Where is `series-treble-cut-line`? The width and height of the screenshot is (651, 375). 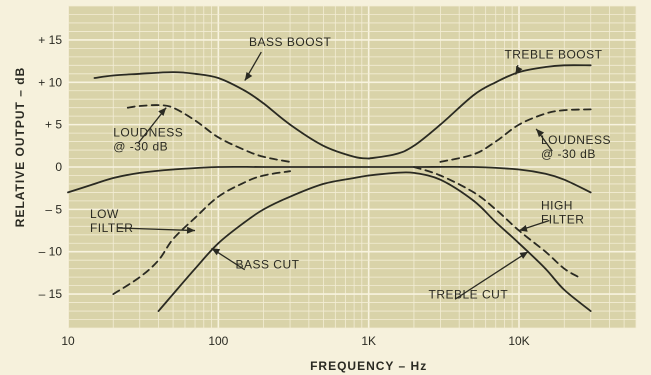 series-treble-cut-line is located at coordinates (479, 241).